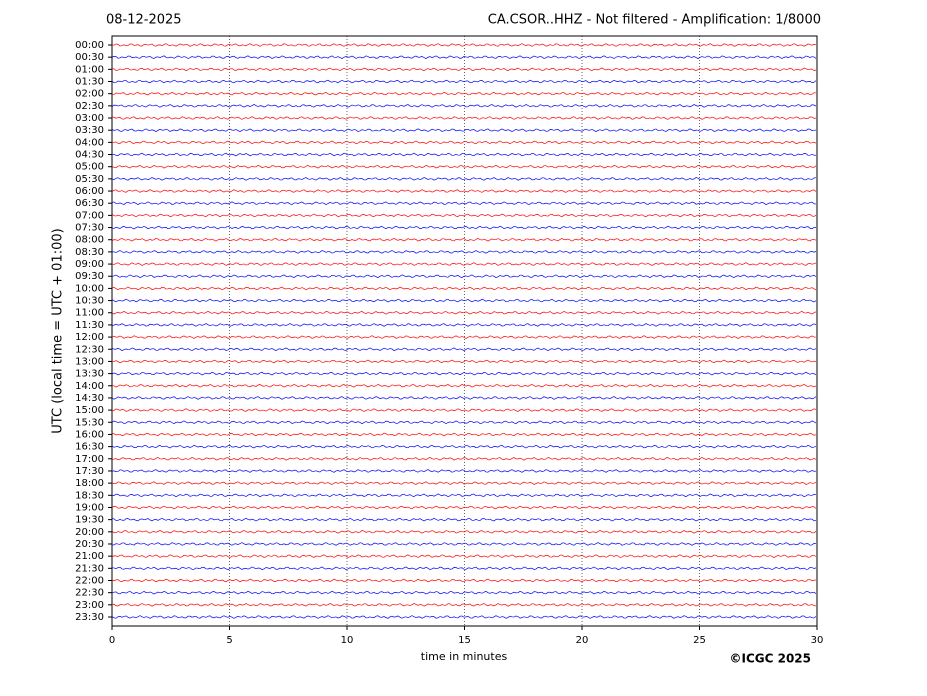  Describe the element at coordinates (699, 640) in the screenshot. I see `x-tick-label: 25` at that location.